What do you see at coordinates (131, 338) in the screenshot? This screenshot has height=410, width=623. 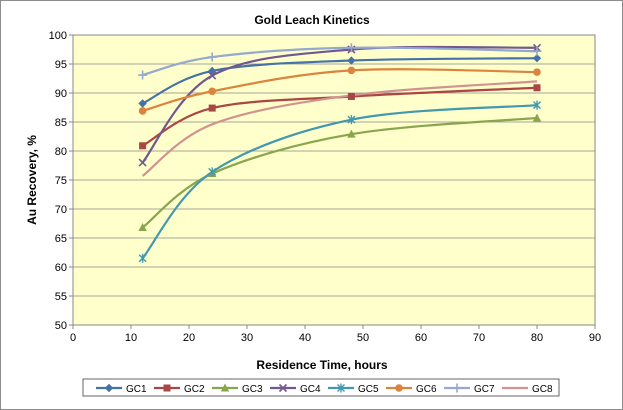 I see `x-tick-label: 10` at bounding box center [131, 338].